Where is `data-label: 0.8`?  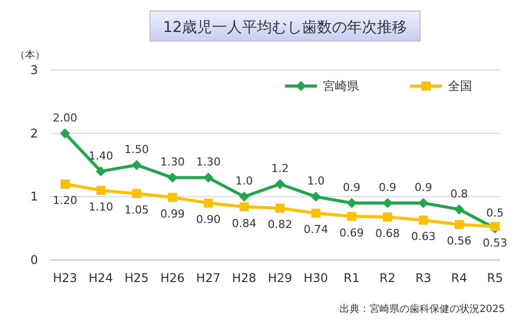
data-label: 0.8 is located at coordinates (459, 193).